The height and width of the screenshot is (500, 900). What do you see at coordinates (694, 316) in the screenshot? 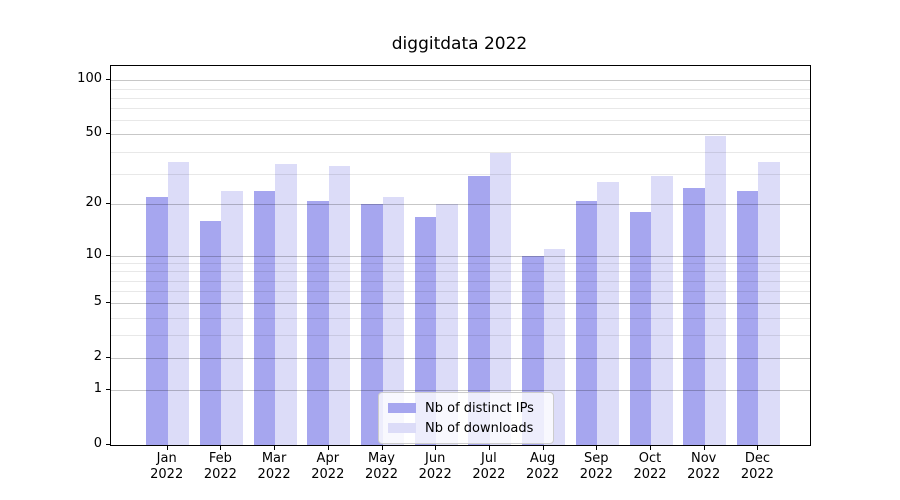
I see `bar-nov-ips` at bounding box center [694, 316].